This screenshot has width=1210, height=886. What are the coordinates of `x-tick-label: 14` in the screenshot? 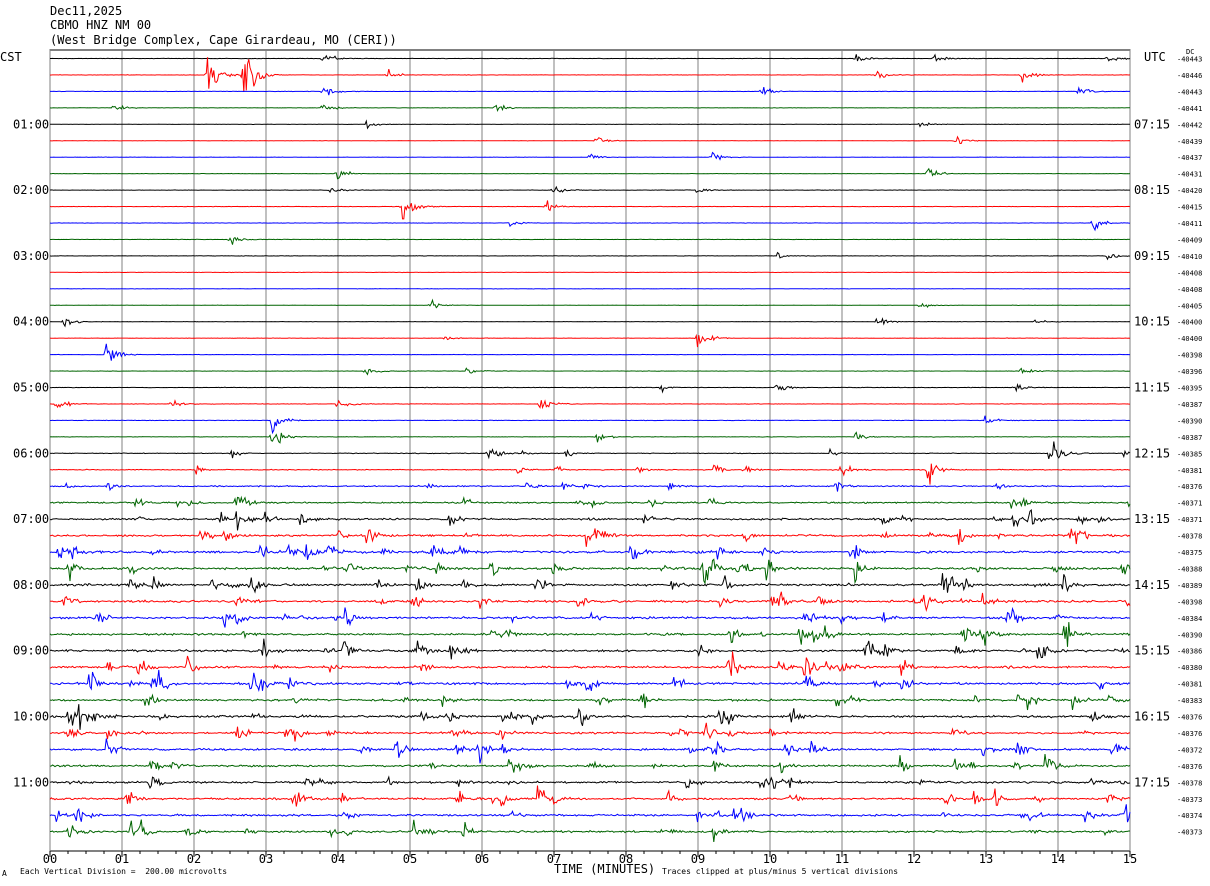 It's located at (1058, 859).